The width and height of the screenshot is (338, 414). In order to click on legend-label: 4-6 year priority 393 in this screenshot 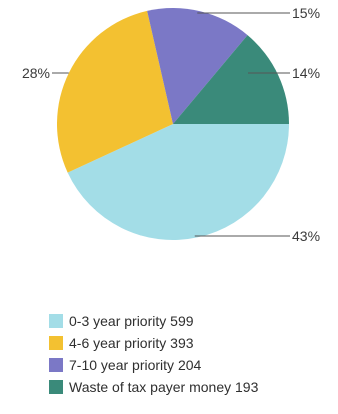, I will do `click(131, 343)`.